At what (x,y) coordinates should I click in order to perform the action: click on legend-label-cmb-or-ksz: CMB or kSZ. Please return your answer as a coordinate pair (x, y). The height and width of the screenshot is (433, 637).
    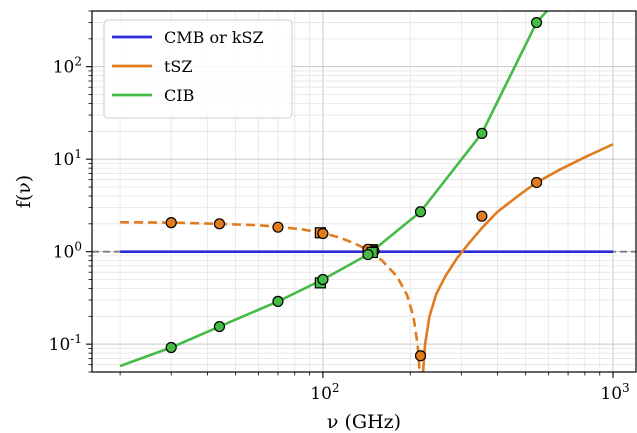
    Looking at the image, I should click on (214, 37).